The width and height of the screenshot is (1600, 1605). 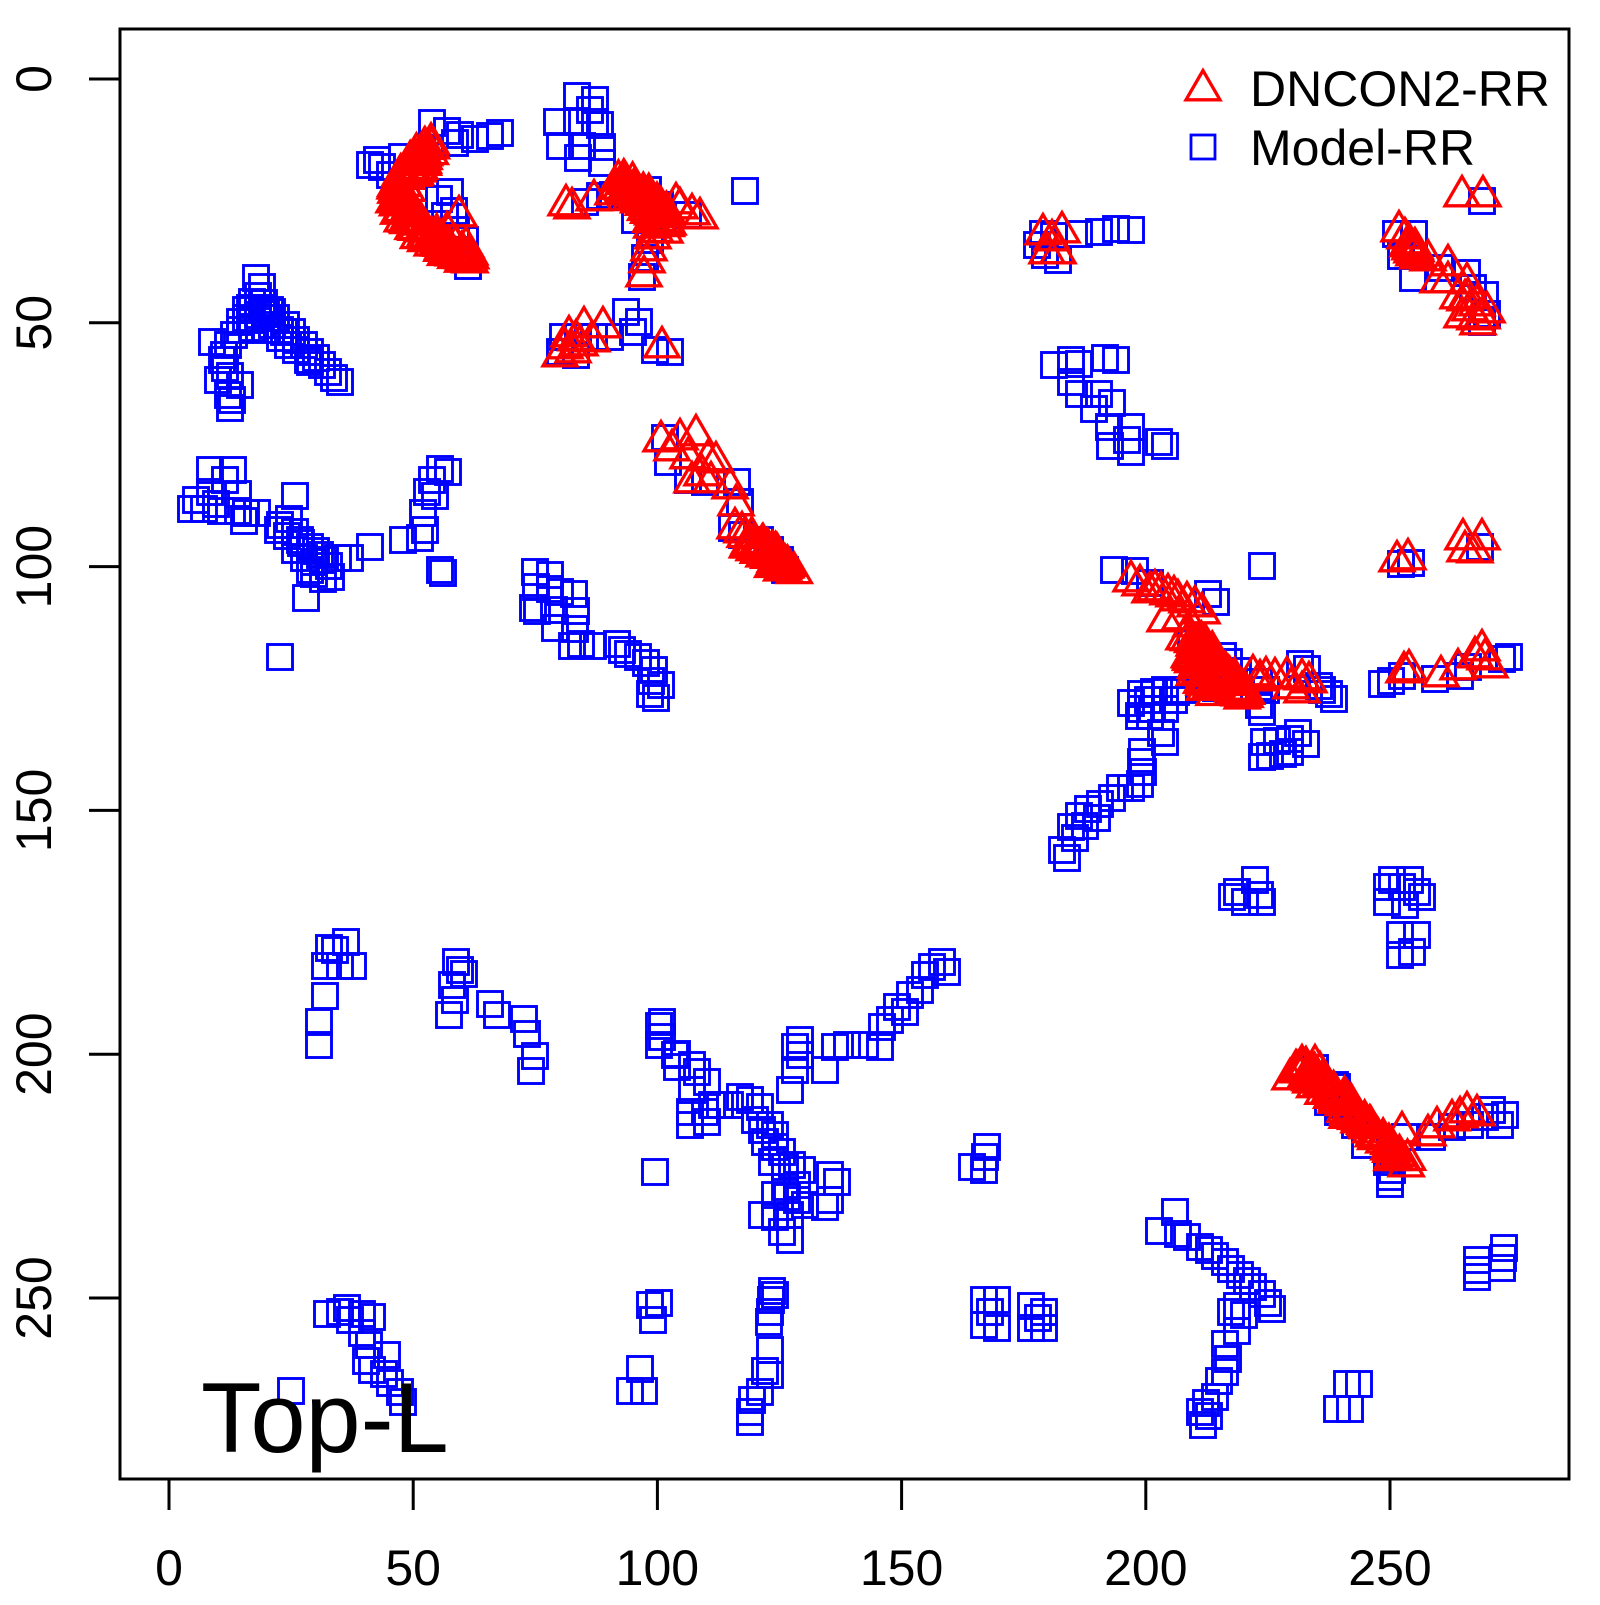 What do you see at coordinates (1400, 89) in the screenshot?
I see `svg-text: DNCON2-RR` at bounding box center [1400, 89].